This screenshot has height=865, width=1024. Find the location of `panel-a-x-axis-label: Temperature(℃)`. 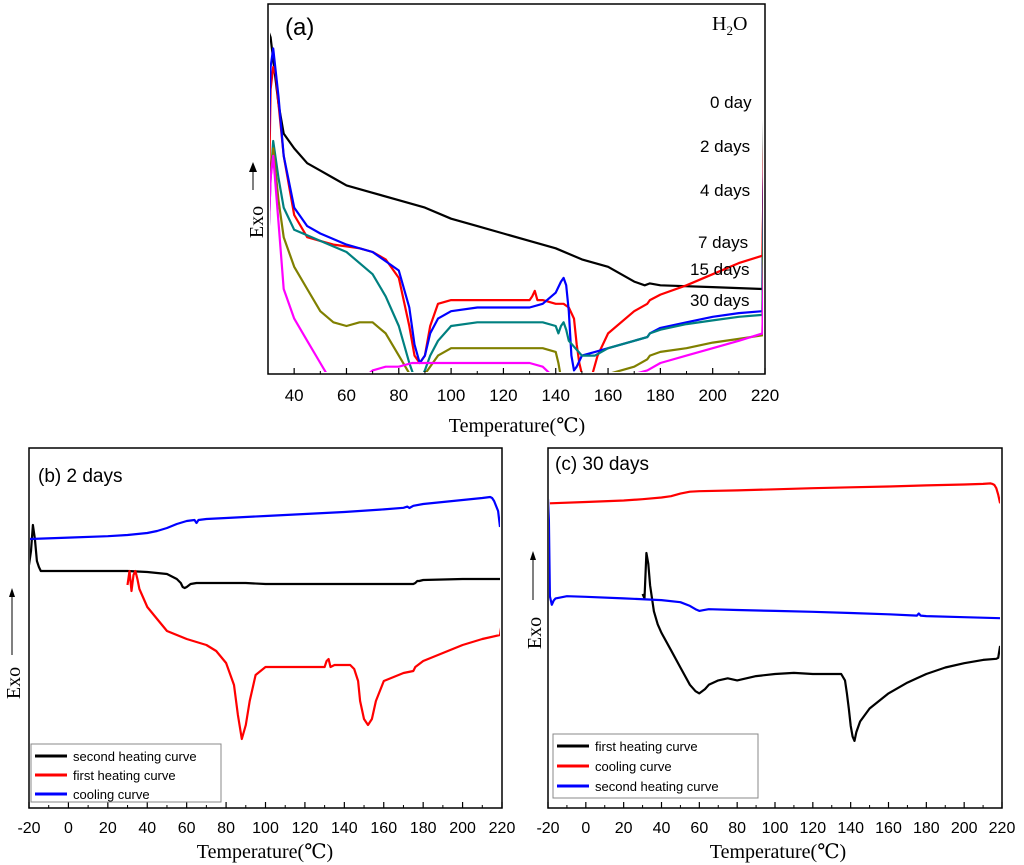

panel-a-x-axis-label: Temperature(℃) is located at coordinates (517, 426).